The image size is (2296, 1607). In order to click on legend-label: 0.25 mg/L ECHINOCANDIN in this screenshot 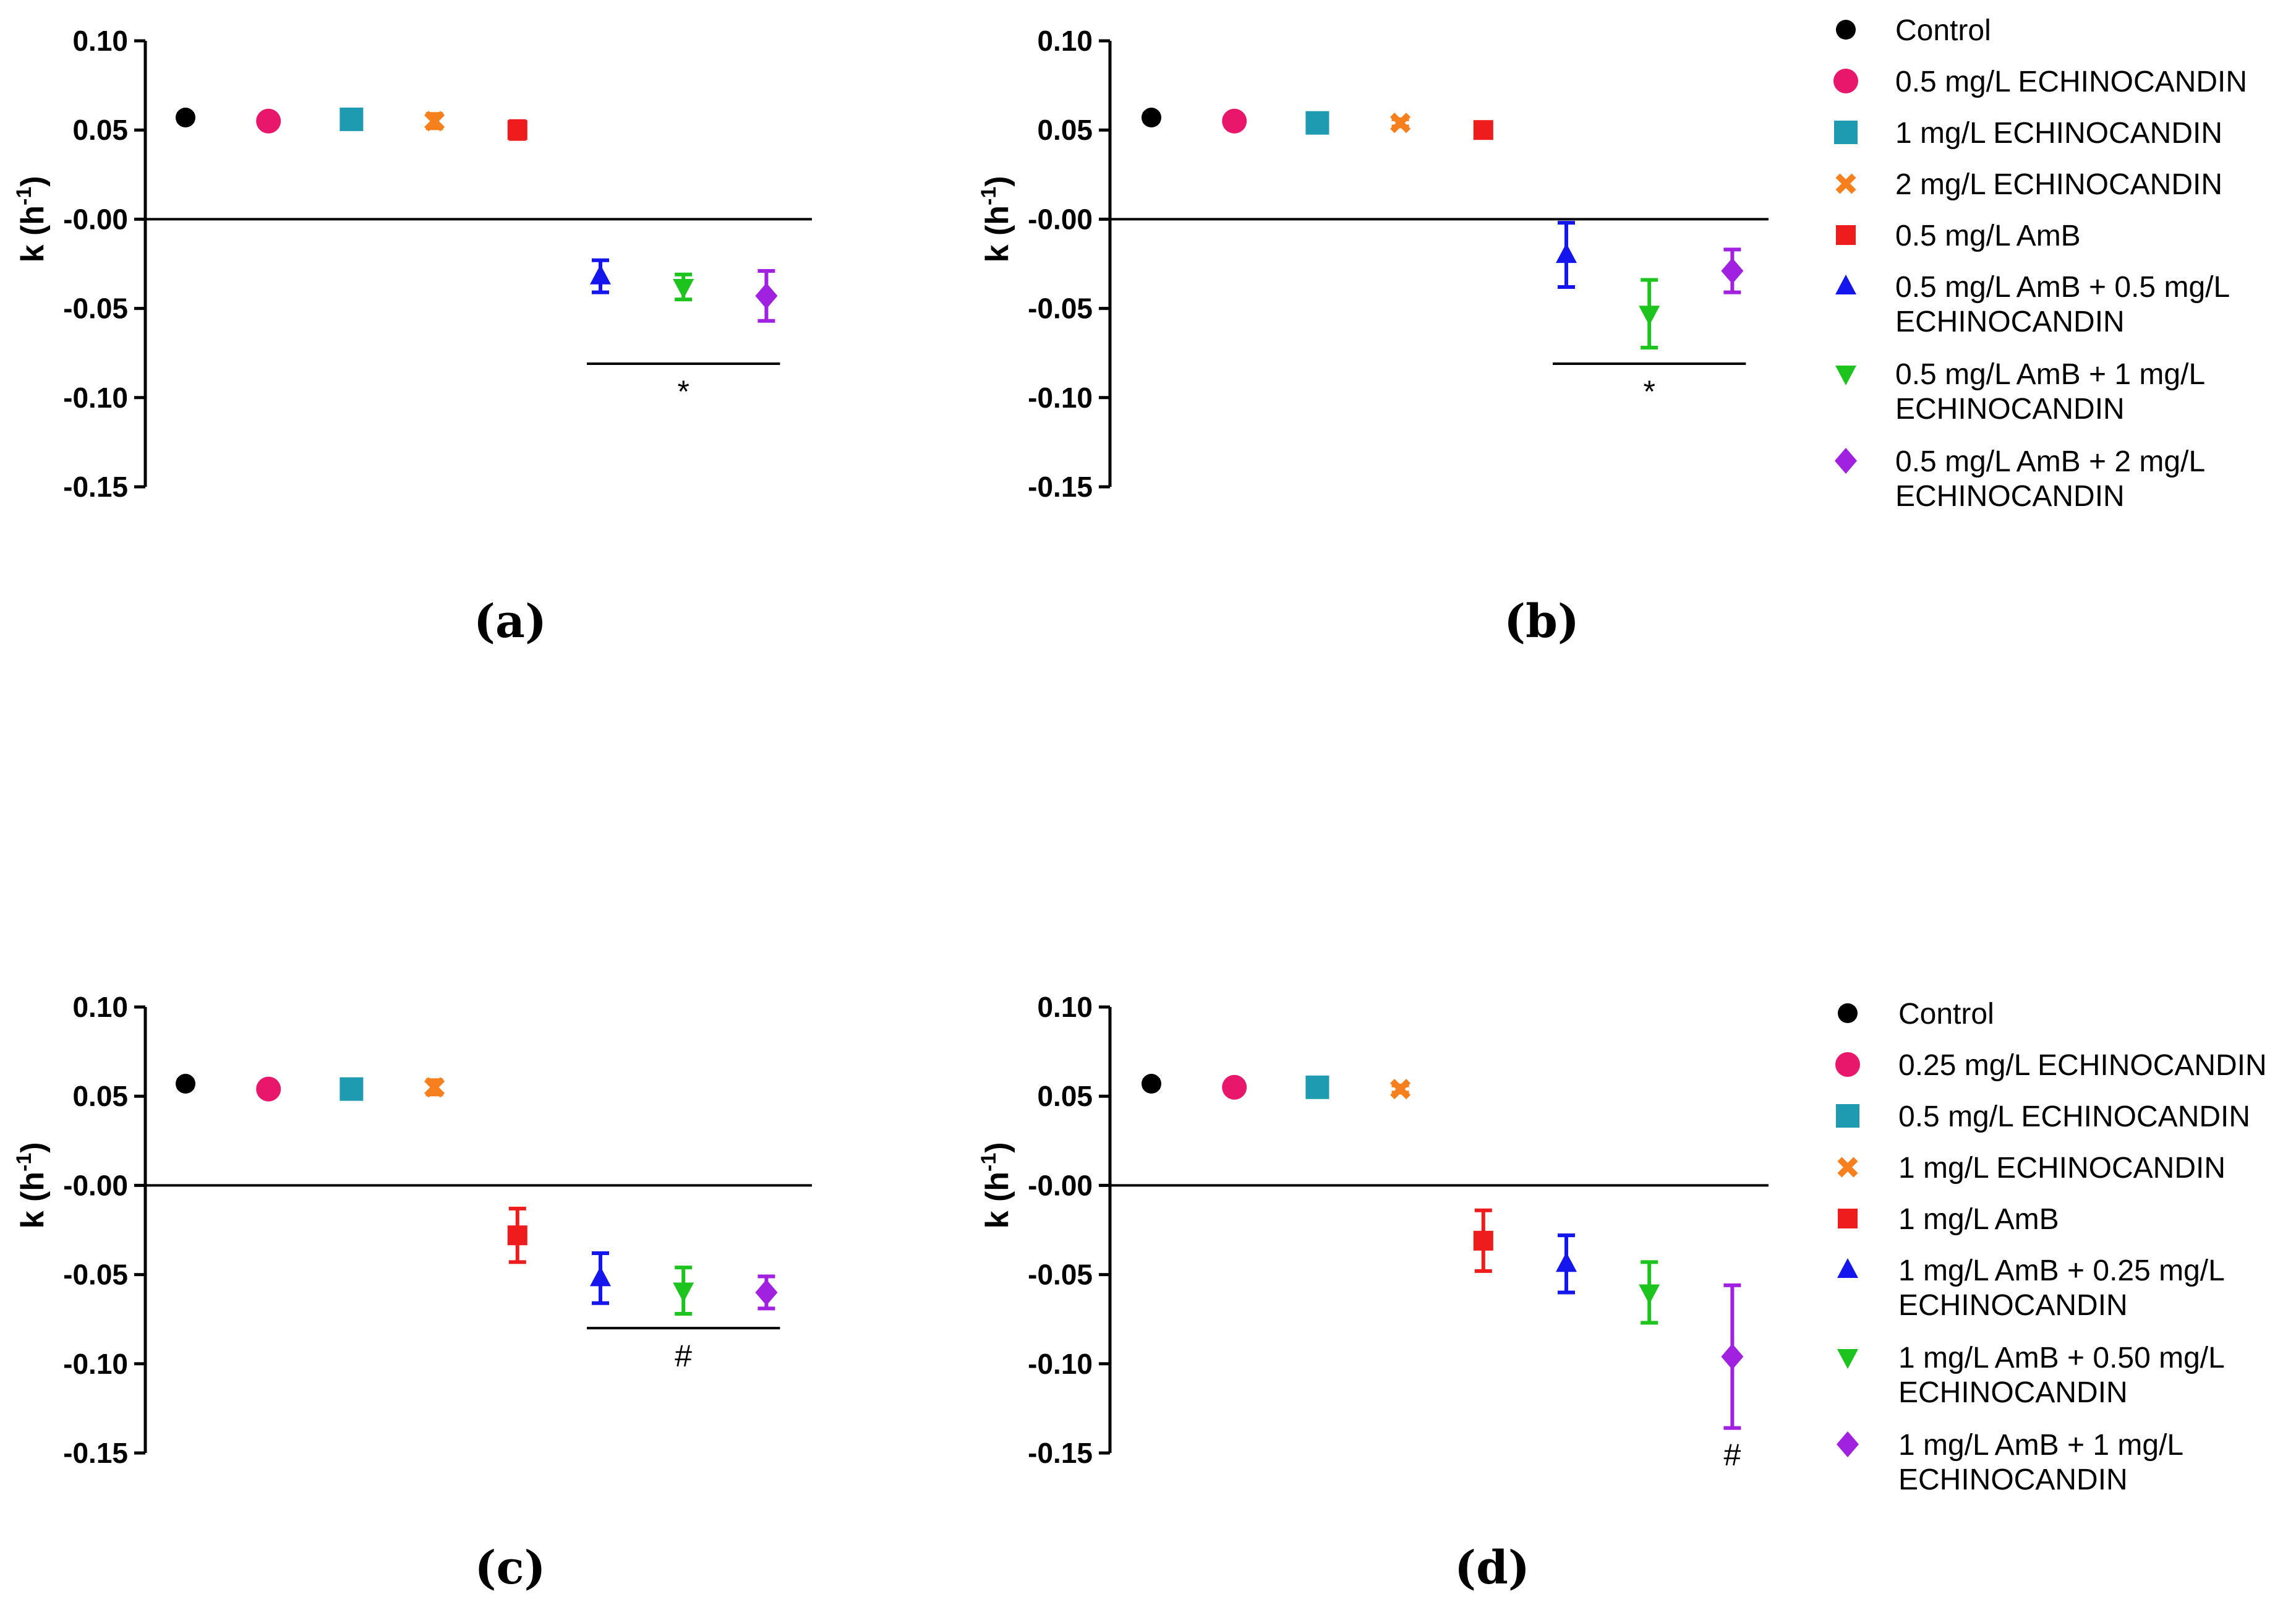, I will do `click(2082, 1065)`.